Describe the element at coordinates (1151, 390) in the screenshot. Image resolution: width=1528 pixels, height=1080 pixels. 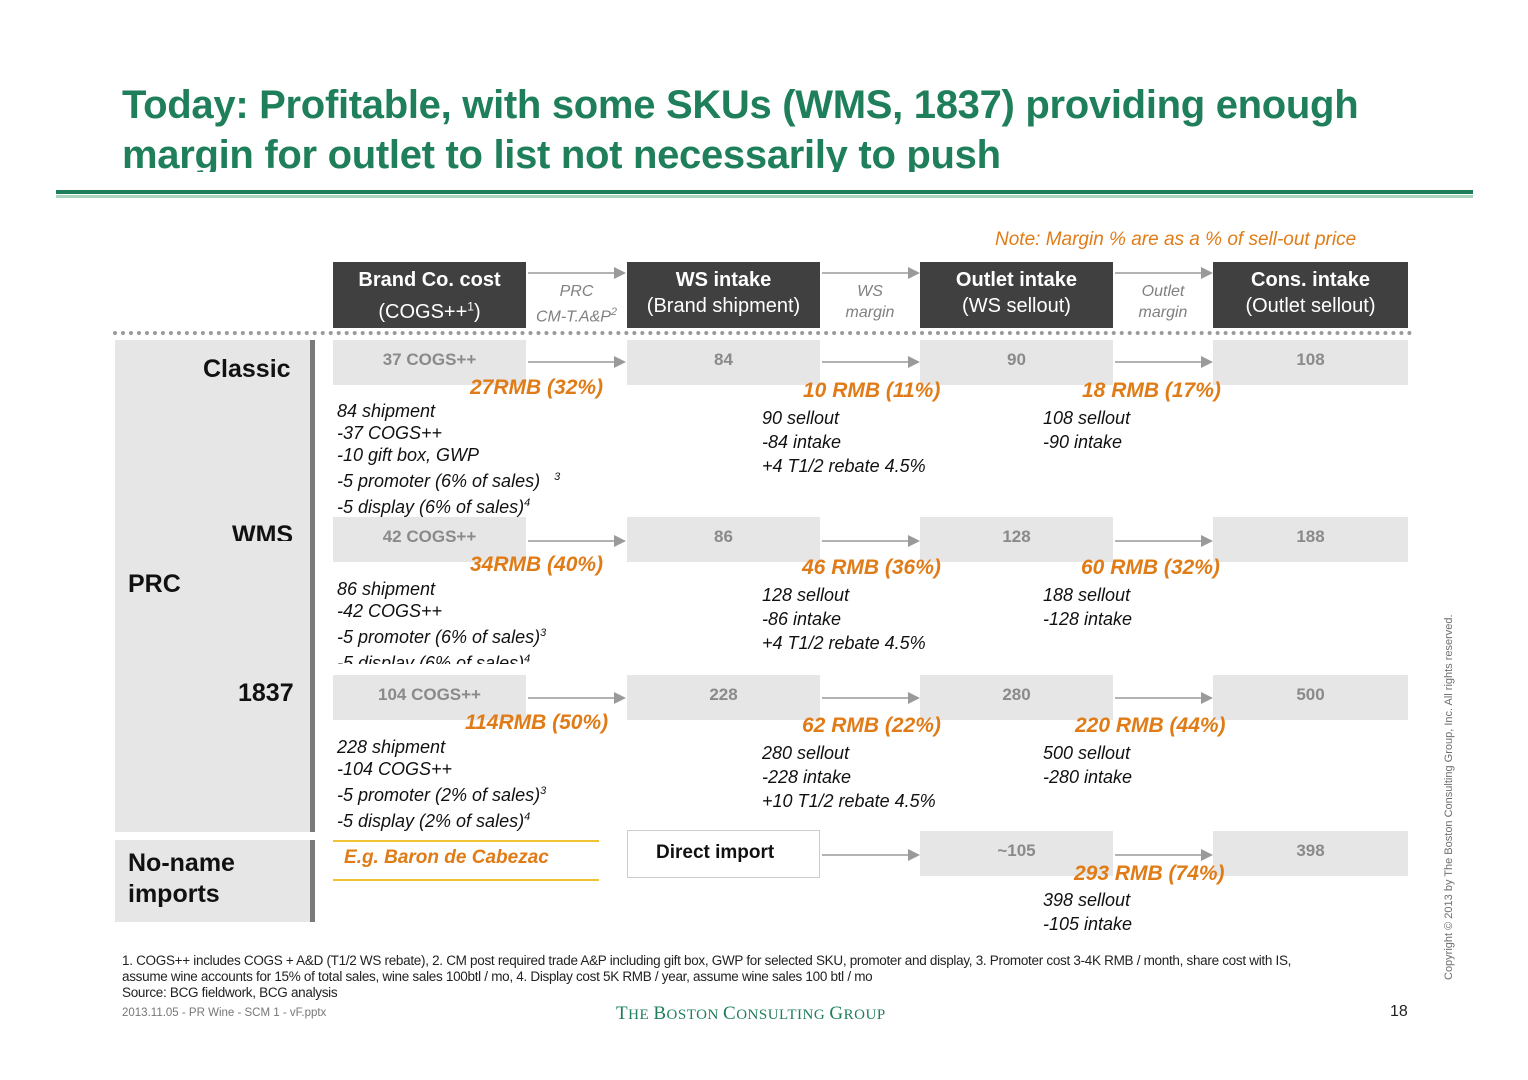
I see `classic-margin-outlet: 18 RMB (17%)` at that location.